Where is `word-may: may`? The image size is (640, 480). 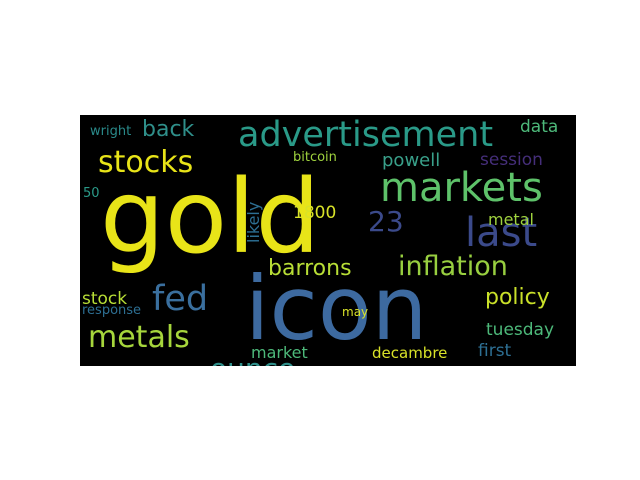
word-may: may is located at coordinates (355, 312).